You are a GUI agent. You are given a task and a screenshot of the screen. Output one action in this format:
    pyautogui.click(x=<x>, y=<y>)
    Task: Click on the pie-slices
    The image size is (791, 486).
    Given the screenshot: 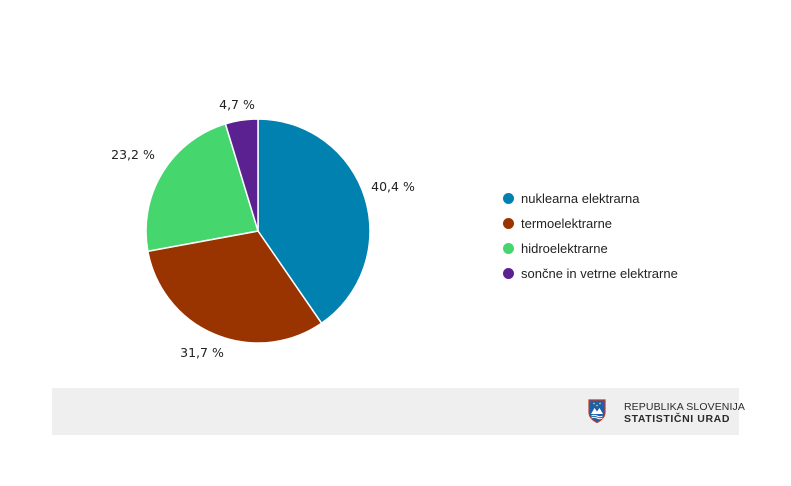 What is the action you would take?
    pyautogui.click(x=258, y=231)
    